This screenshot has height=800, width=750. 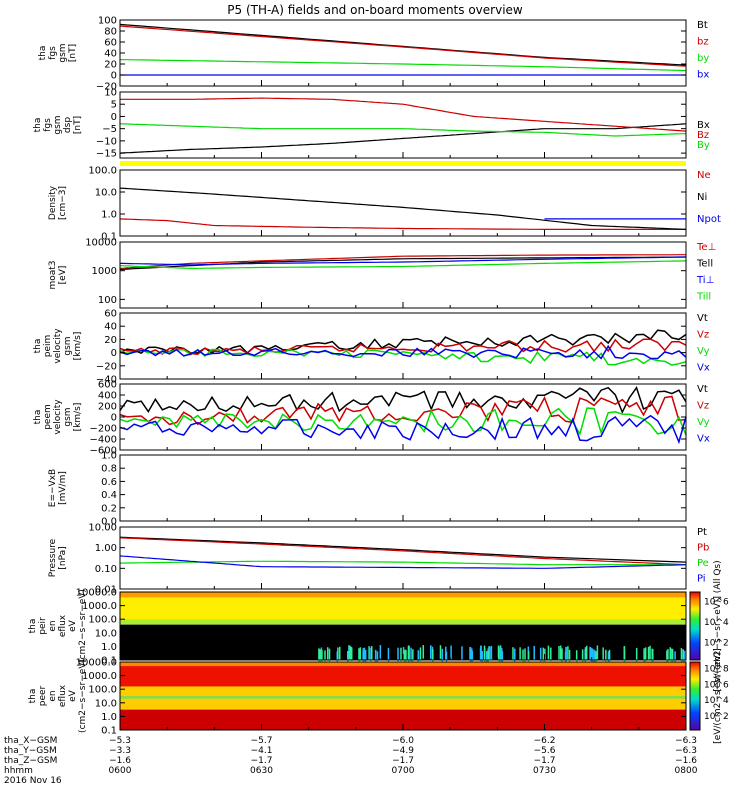 I want to click on y-tick-label: 0.2, so click(x=109, y=508).